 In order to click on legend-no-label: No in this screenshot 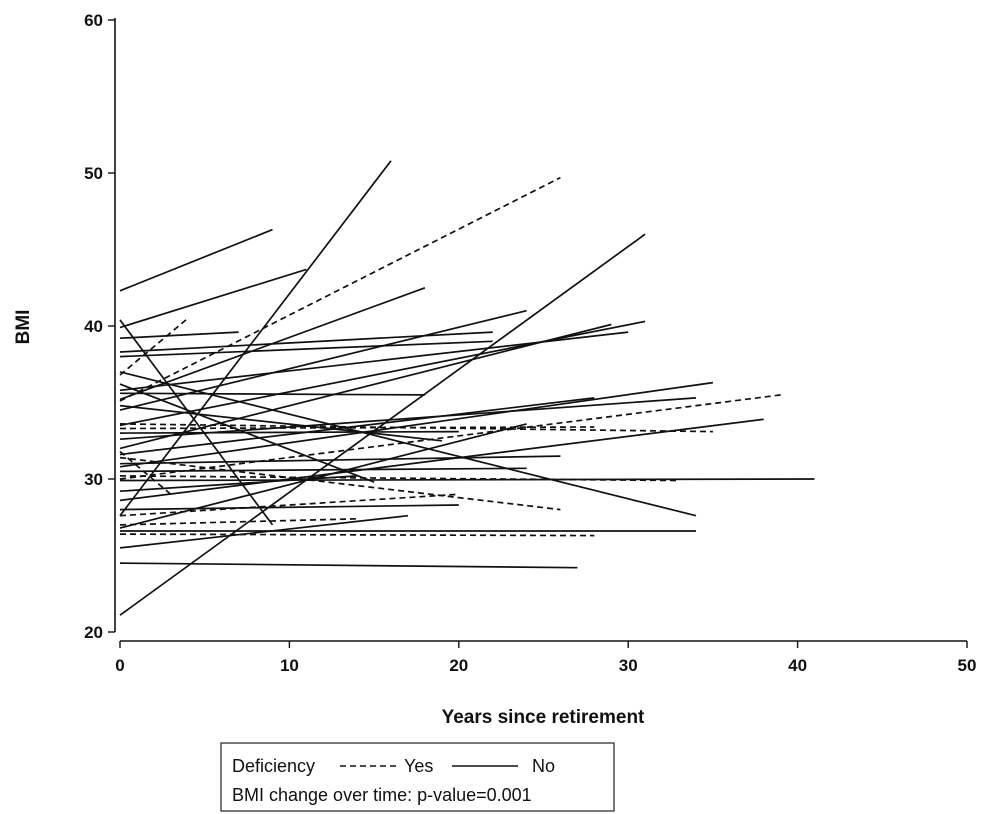, I will do `click(543, 766)`.